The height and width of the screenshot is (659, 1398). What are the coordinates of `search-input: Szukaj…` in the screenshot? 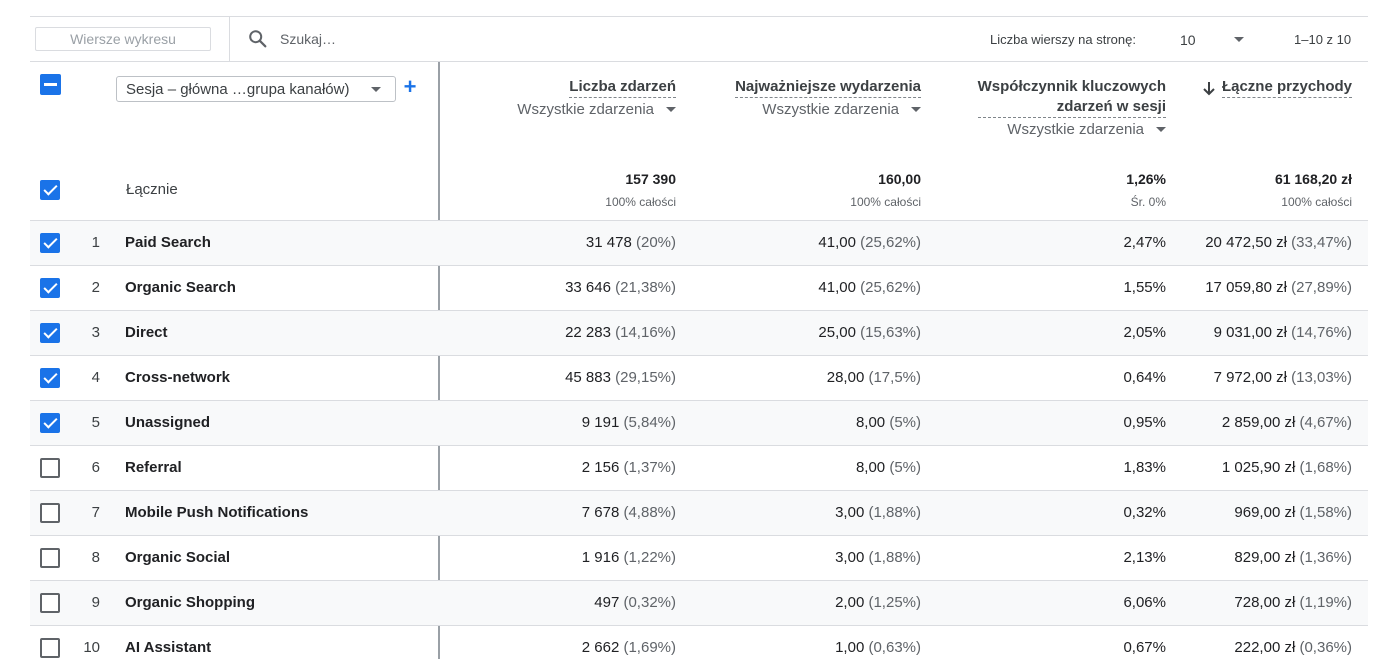 It's located at (308, 39).